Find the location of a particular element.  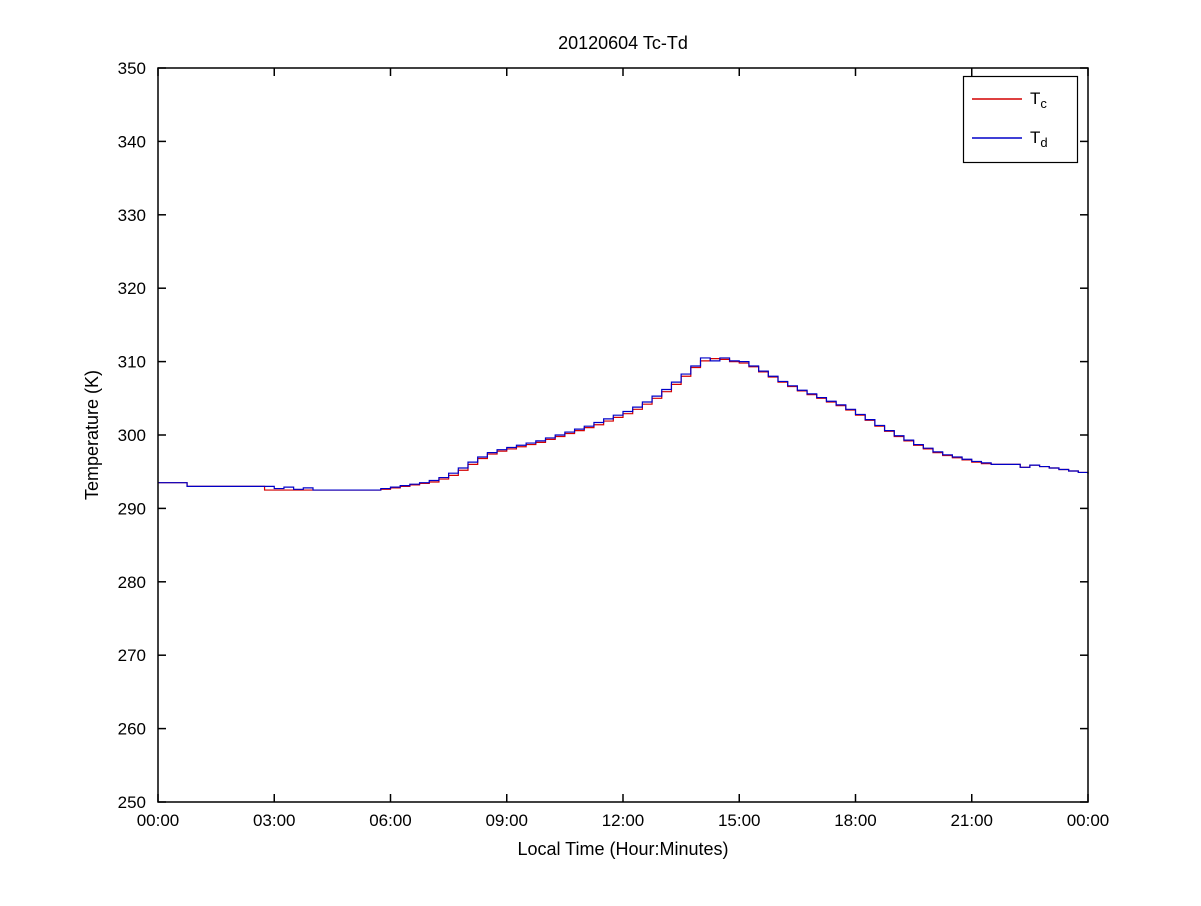

y-tick-label: 350 is located at coordinates (132, 68).